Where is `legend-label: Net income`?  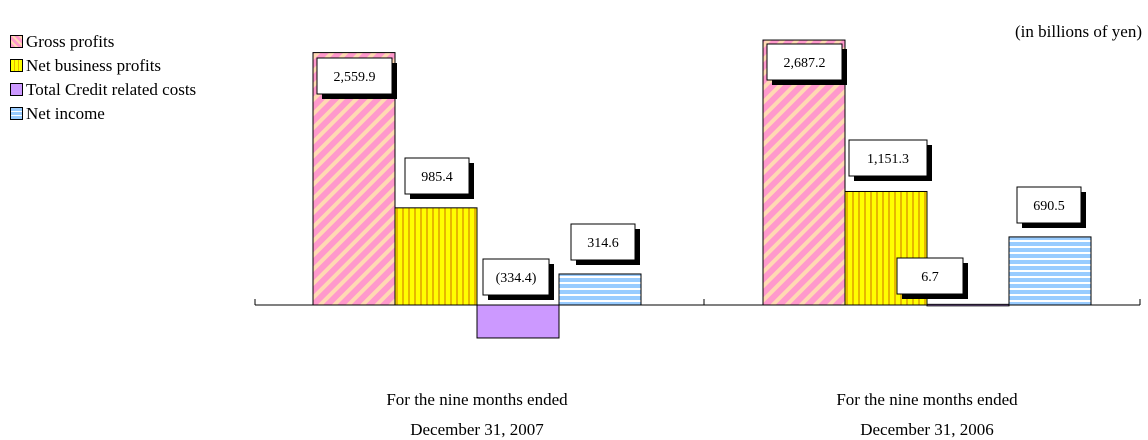 legend-label: Net income is located at coordinates (65, 113).